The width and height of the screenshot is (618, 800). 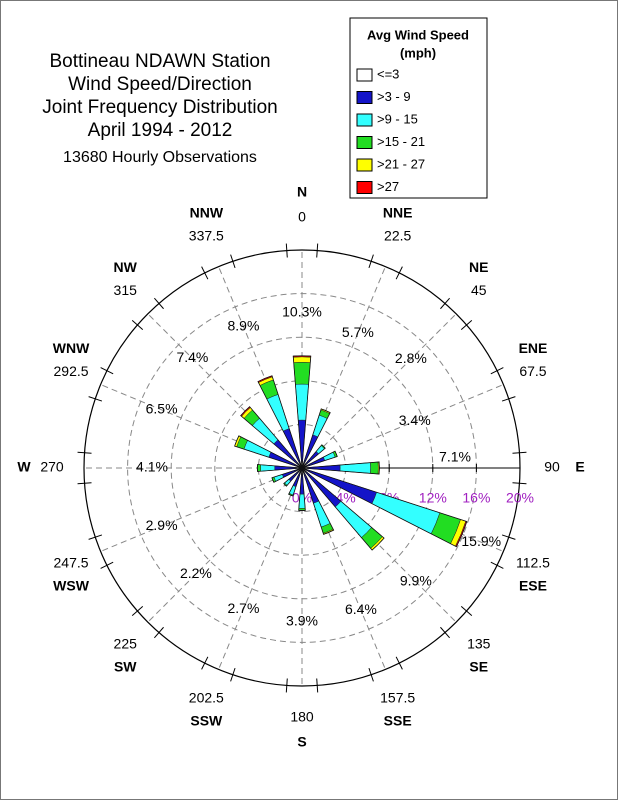 What do you see at coordinates (388, 186) in the screenshot?
I see `legend-label: >27` at bounding box center [388, 186].